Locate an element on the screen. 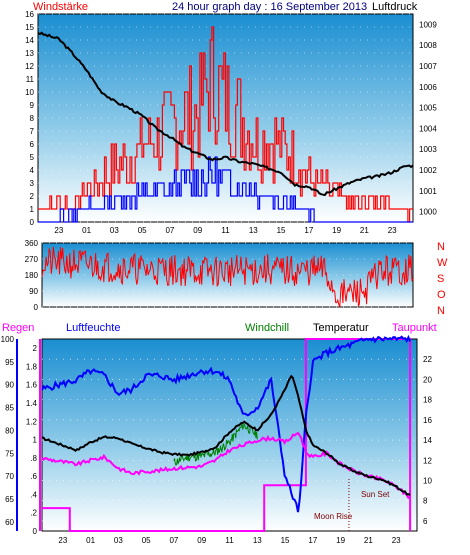  luftfeuchte-label: Luftfeuchte is located at coordinates (93, 328).